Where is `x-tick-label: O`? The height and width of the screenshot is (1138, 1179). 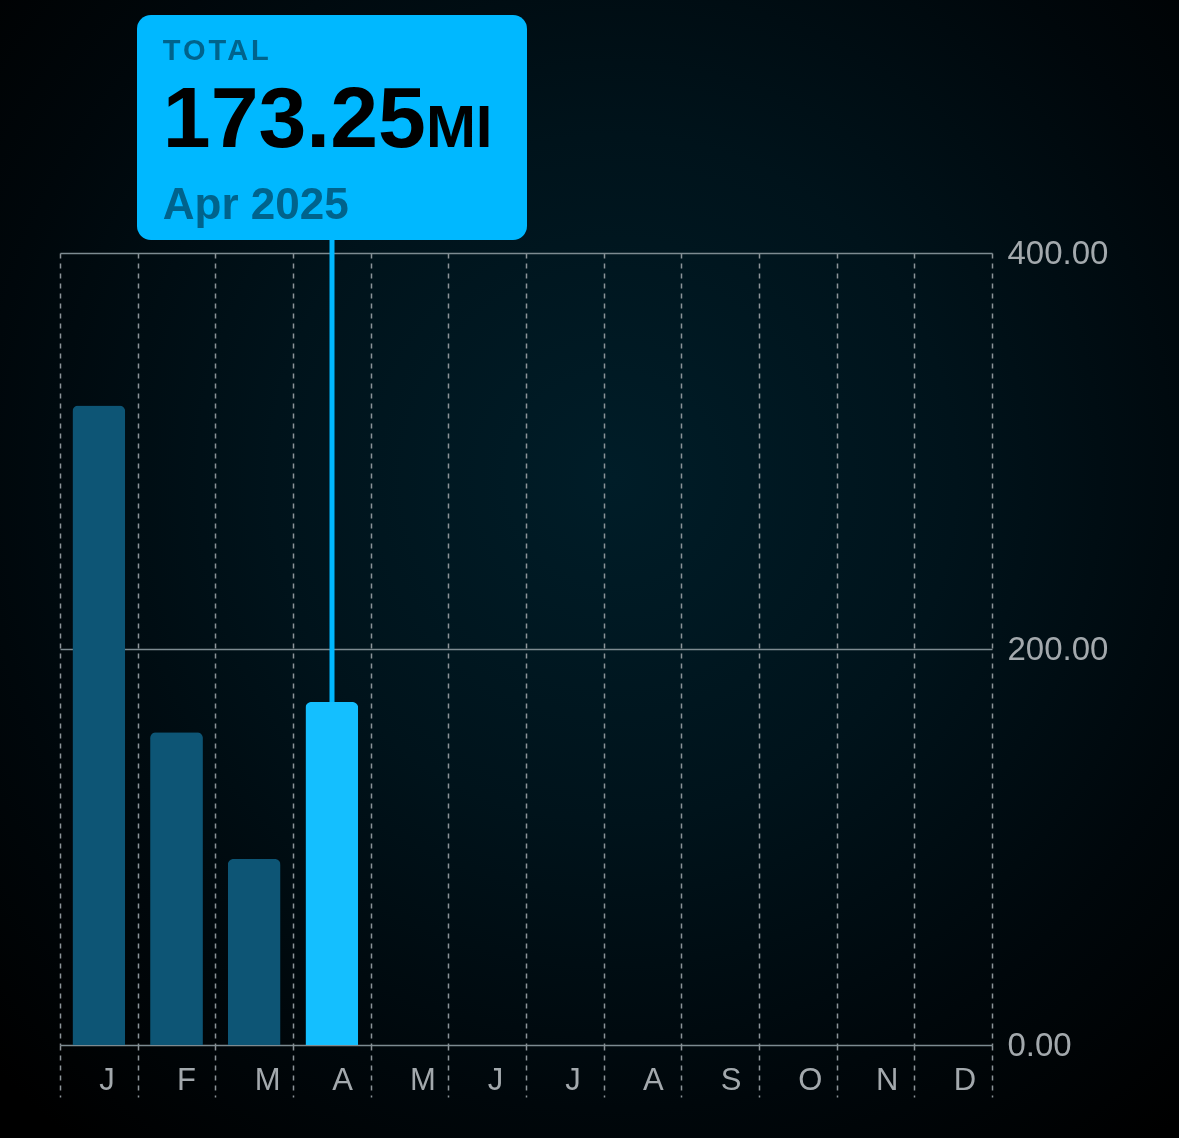
x-tick-label: O is located at coordinates (810, 1079).